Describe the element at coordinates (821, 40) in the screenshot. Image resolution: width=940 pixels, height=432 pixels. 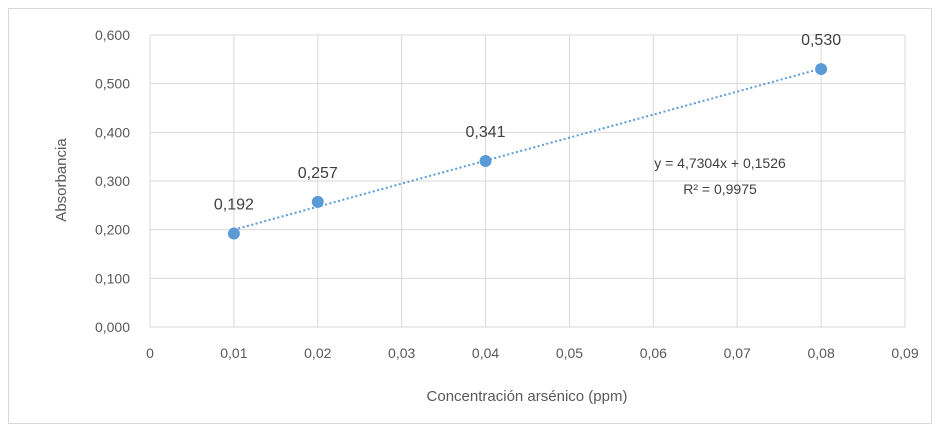
I see `data-label: 0,530` at that location.